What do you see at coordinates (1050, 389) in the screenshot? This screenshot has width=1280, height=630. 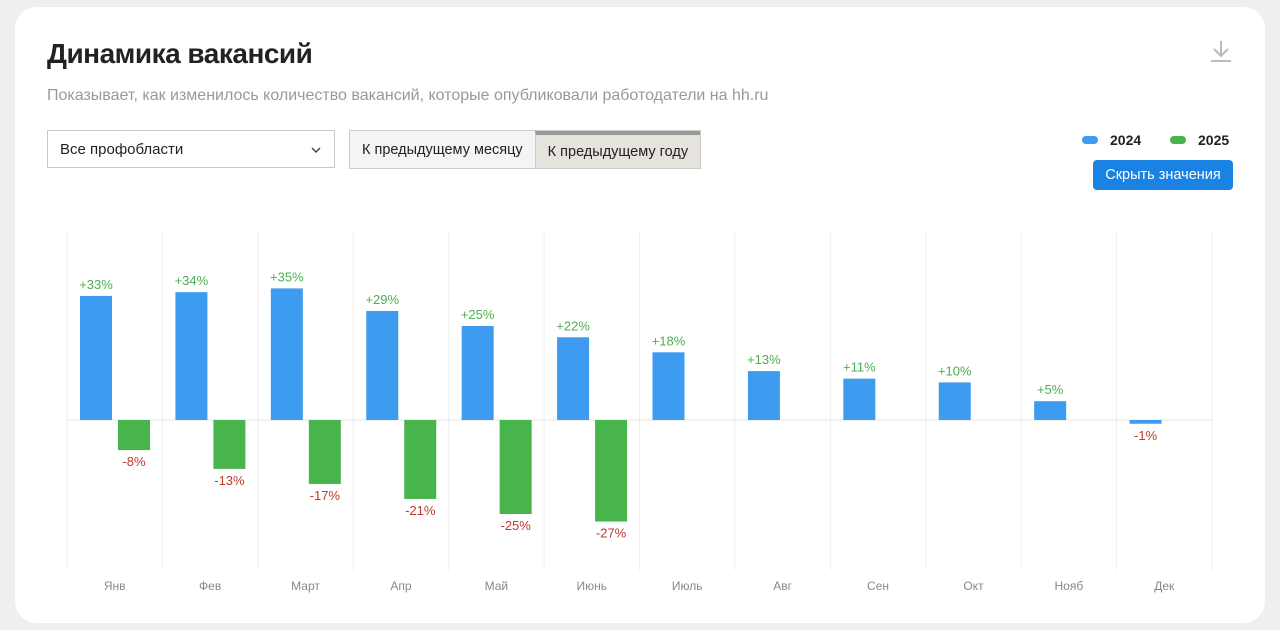 I see `data-label-2024: +5%` at bounding box center [1050, 389].